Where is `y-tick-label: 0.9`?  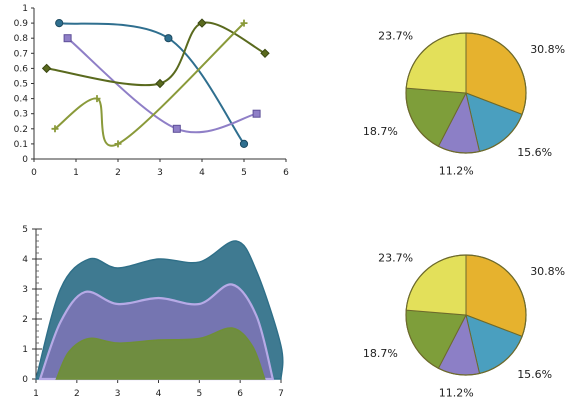
y-tick-label: 0.9 is located at coordinates (21, 24).